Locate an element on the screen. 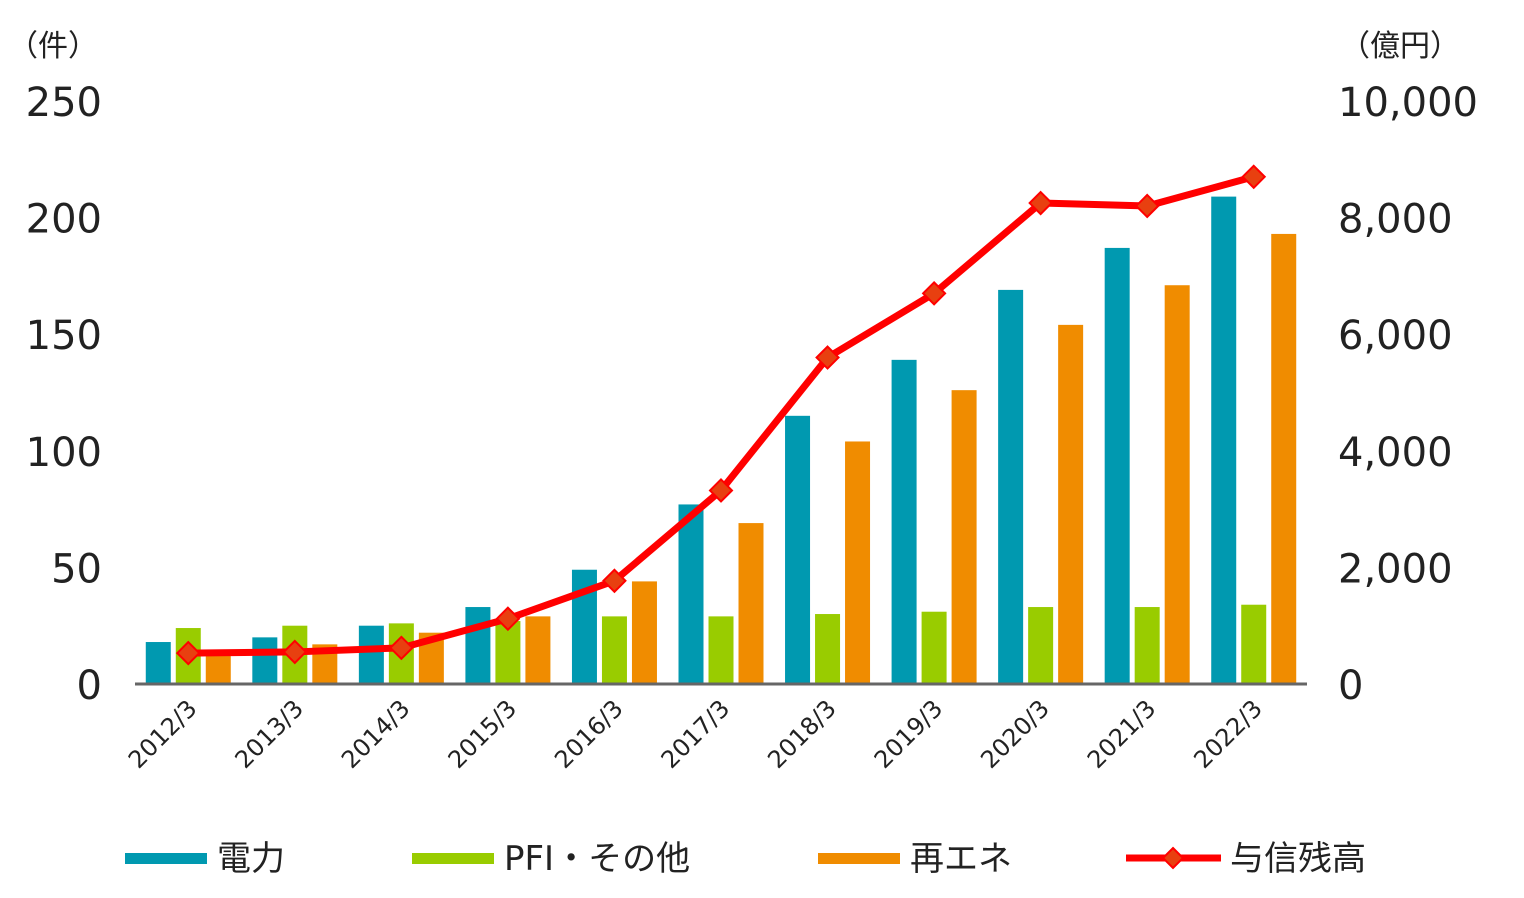  left-axis-tick-label: 50 is located at coordinates (76, 569).